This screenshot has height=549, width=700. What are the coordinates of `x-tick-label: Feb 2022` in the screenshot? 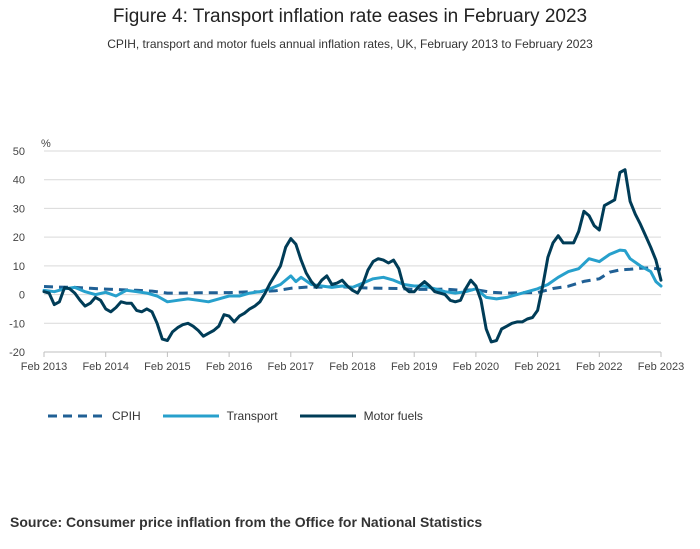 It's located at (599, 367).